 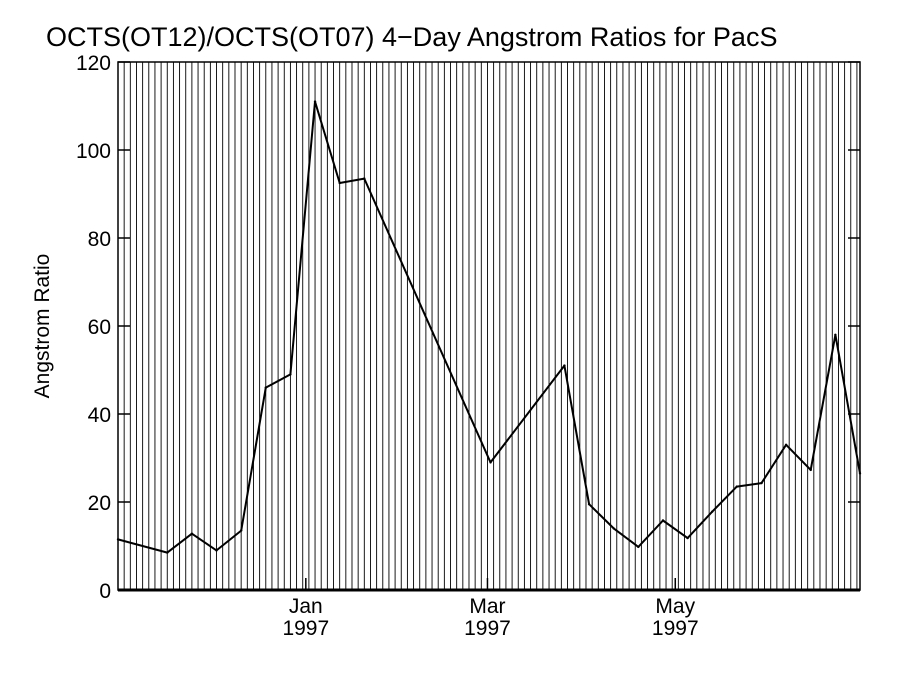 What do you see at coordinates (487, 606) in the screenshot?
I see `x-tick-label-month: Mar` at bounding box center [487, 606].